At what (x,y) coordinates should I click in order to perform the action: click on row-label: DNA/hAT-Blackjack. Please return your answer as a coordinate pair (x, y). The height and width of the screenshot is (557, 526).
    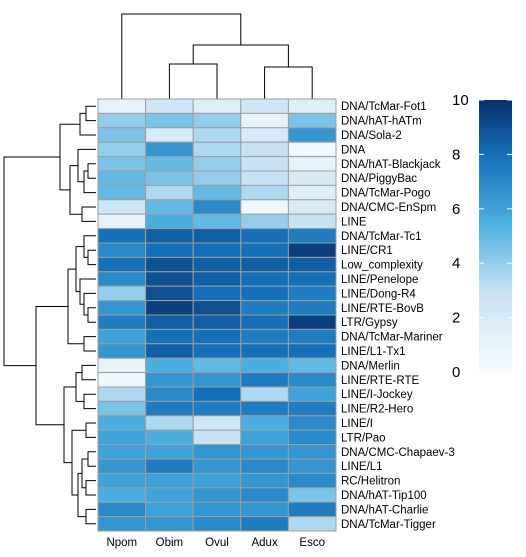
    Looking at the image, I should click on (391, 165).